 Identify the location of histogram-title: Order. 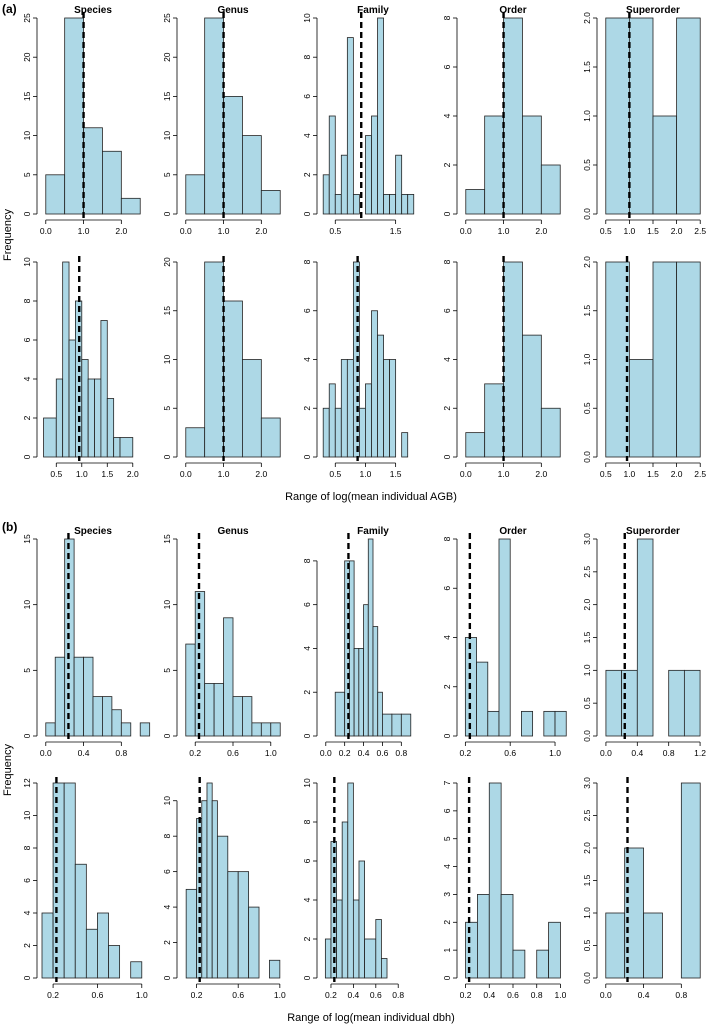
(512, 531).